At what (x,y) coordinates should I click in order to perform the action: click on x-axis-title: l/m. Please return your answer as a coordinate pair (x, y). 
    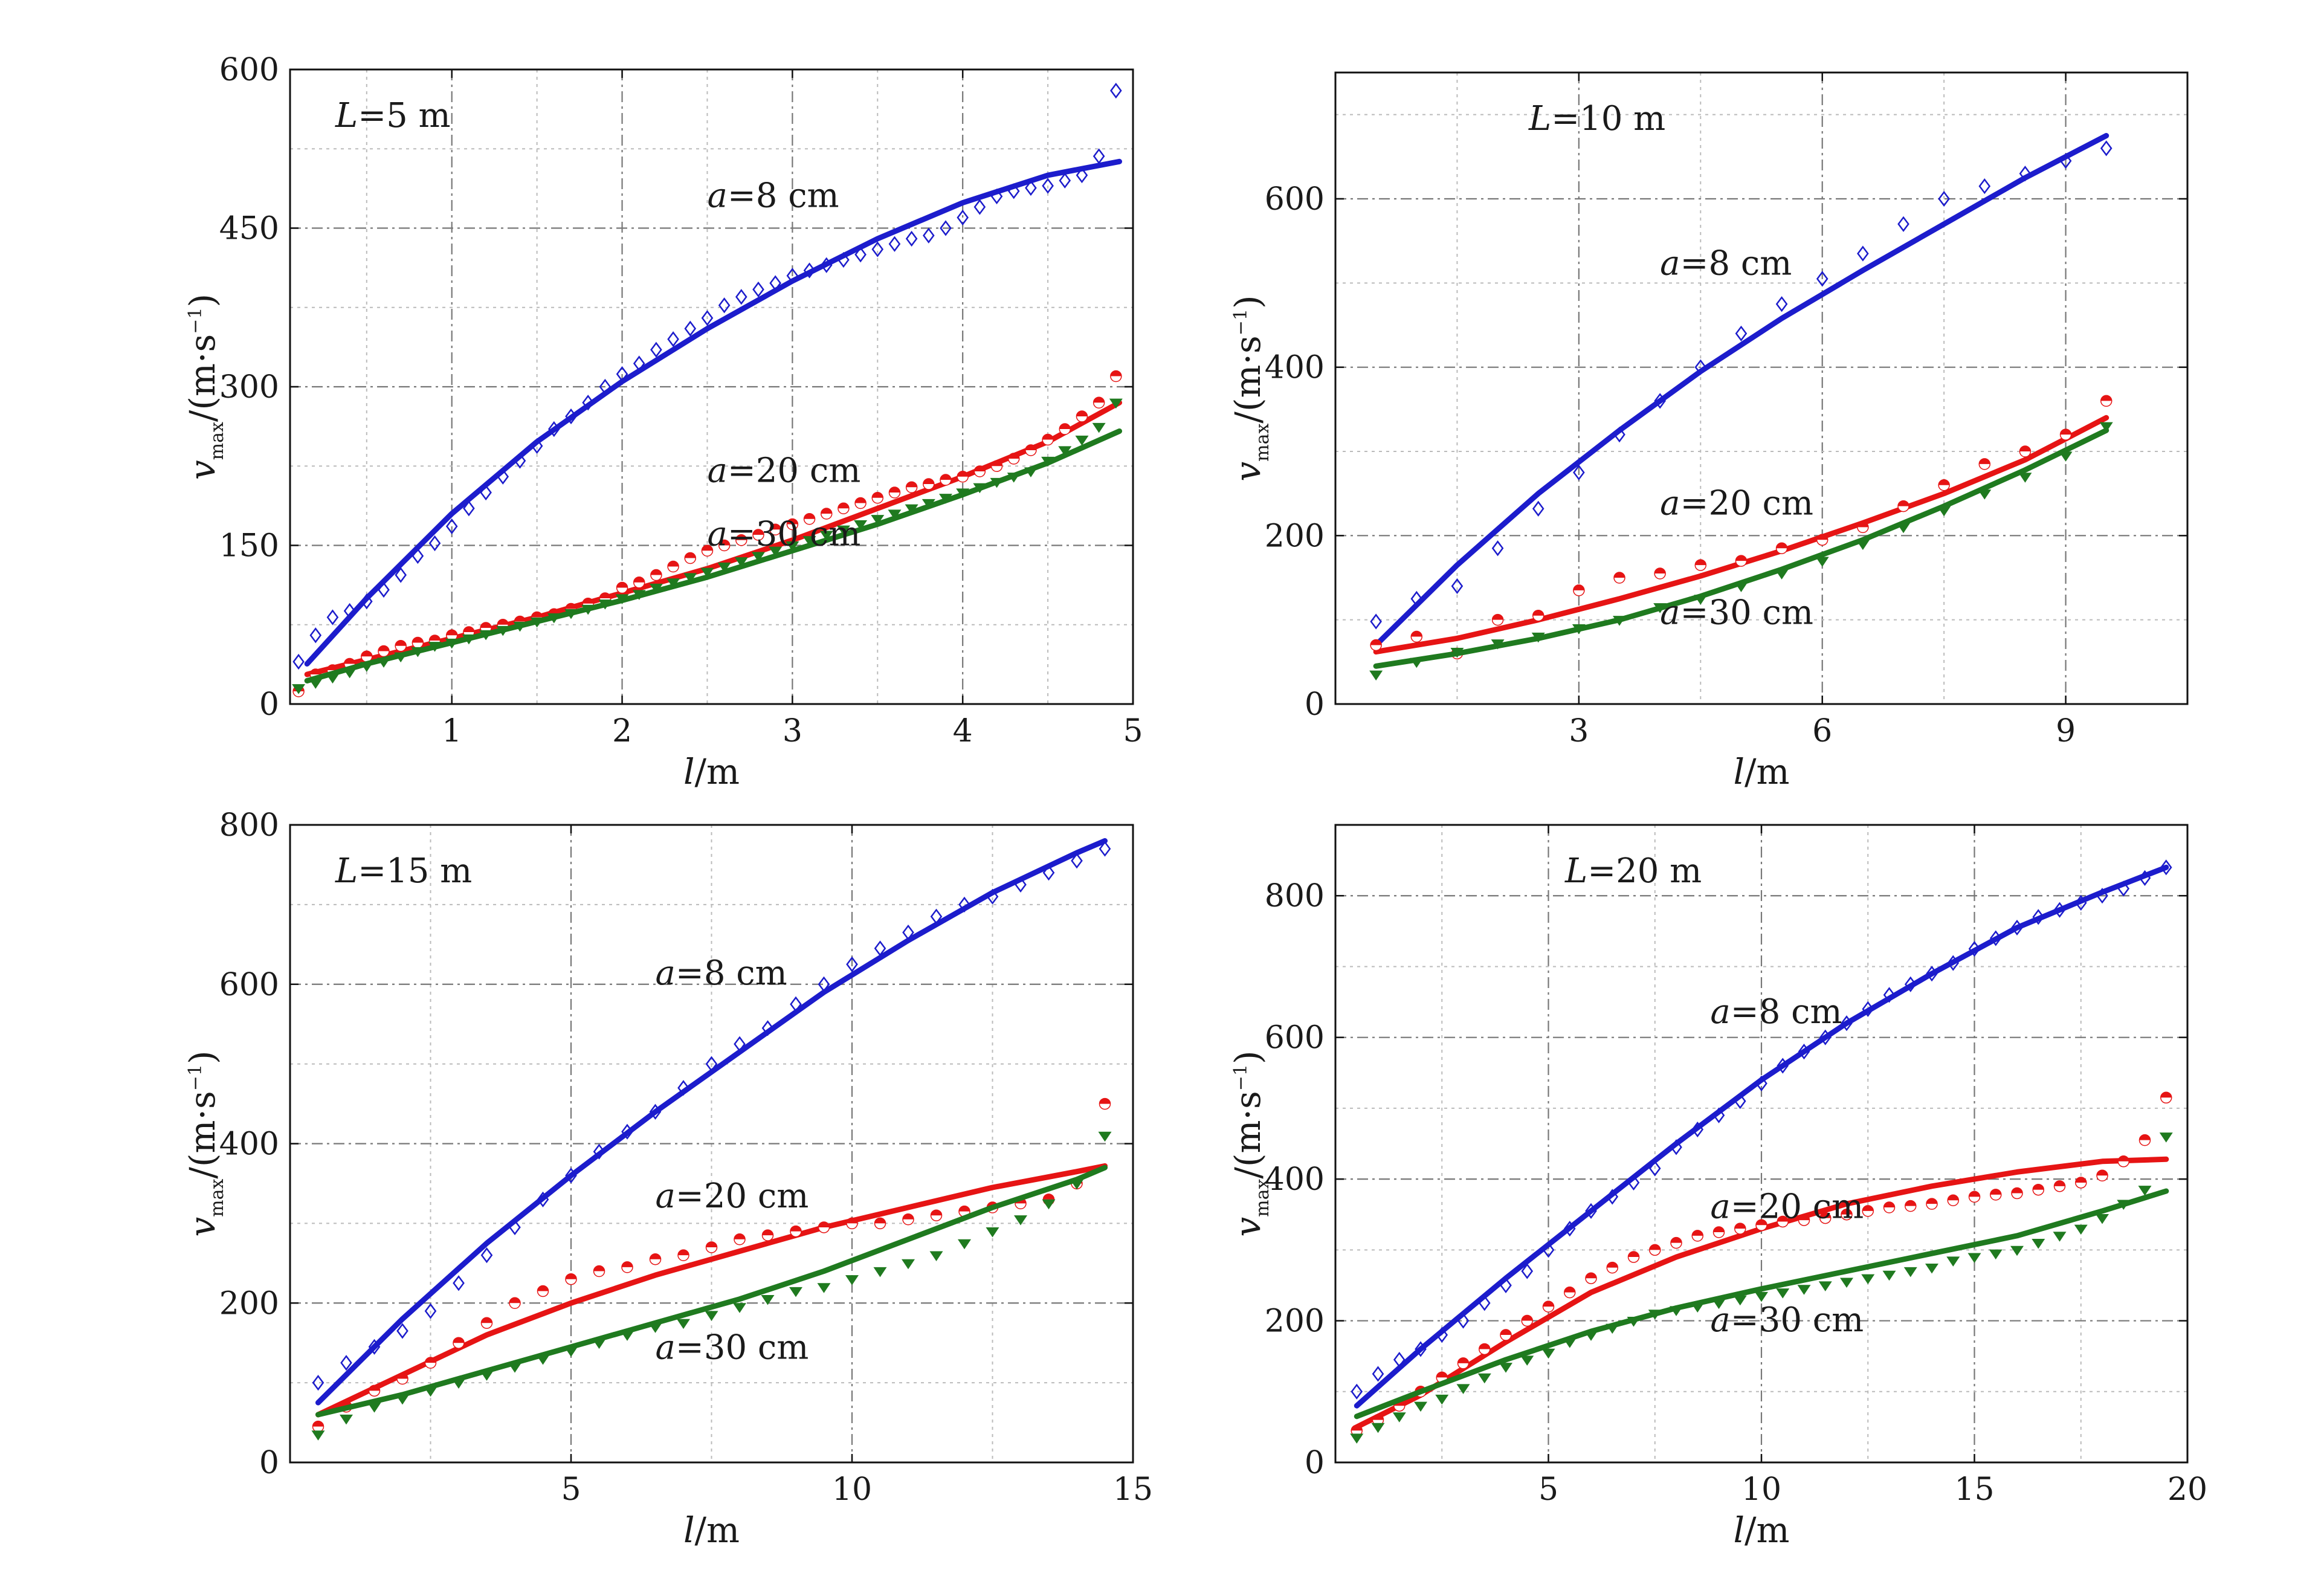
    Looking at the image, I should click on (1761, 771).